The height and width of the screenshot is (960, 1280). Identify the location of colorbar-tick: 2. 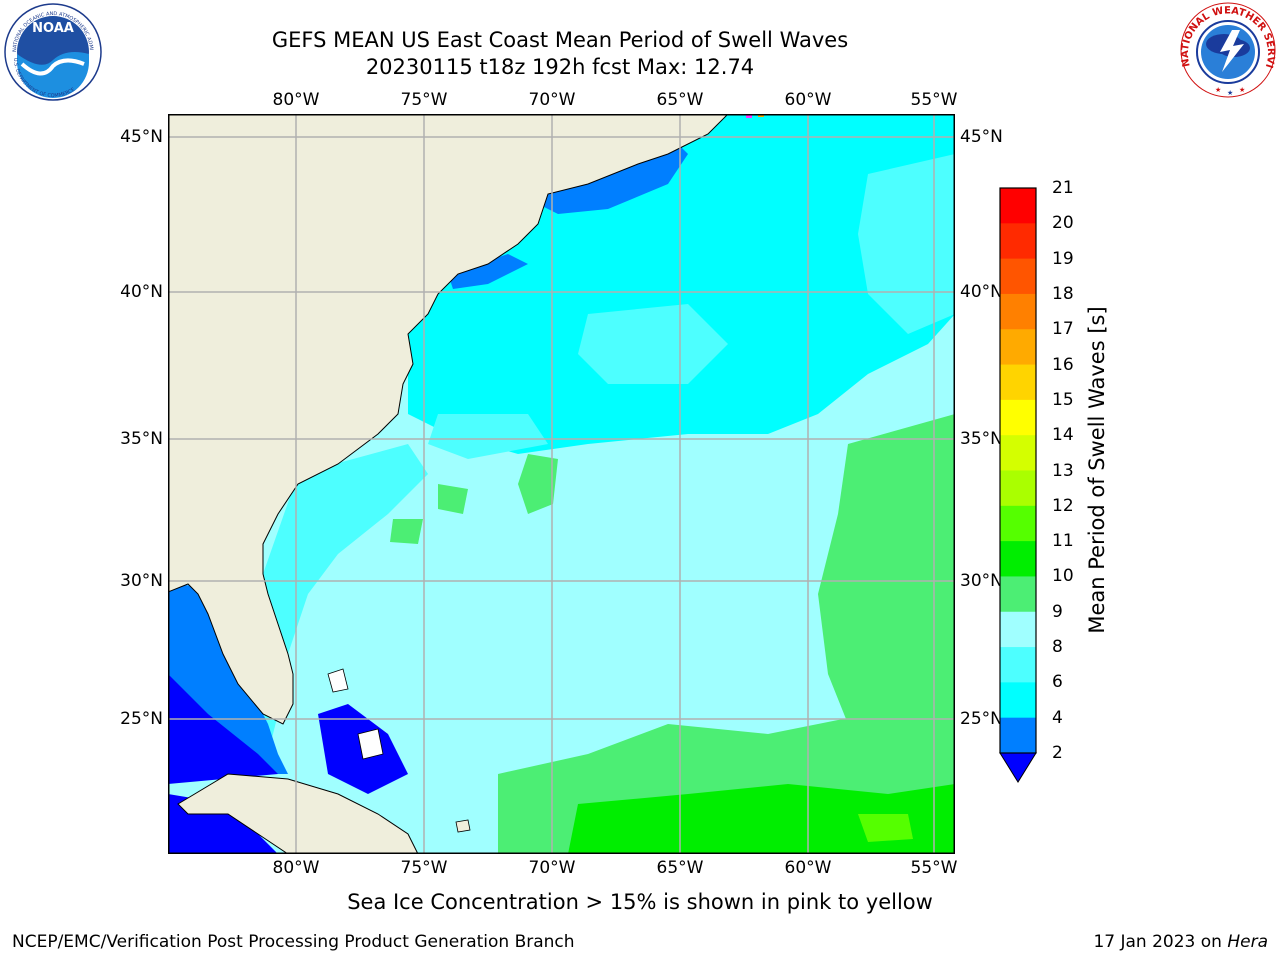
(1057, 753).